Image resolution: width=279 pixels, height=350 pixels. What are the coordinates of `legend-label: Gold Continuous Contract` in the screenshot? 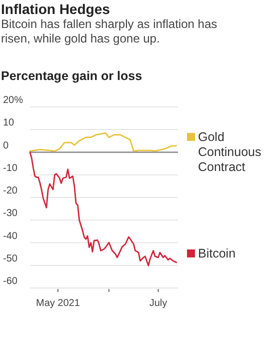 It's located at (230, 152).